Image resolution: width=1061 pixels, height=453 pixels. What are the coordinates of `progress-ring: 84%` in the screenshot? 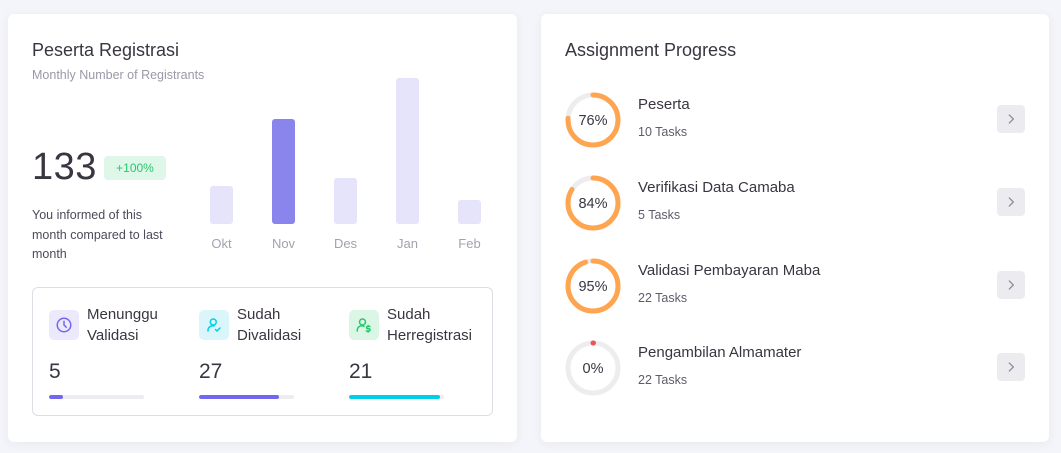 It's located at (593, 203).